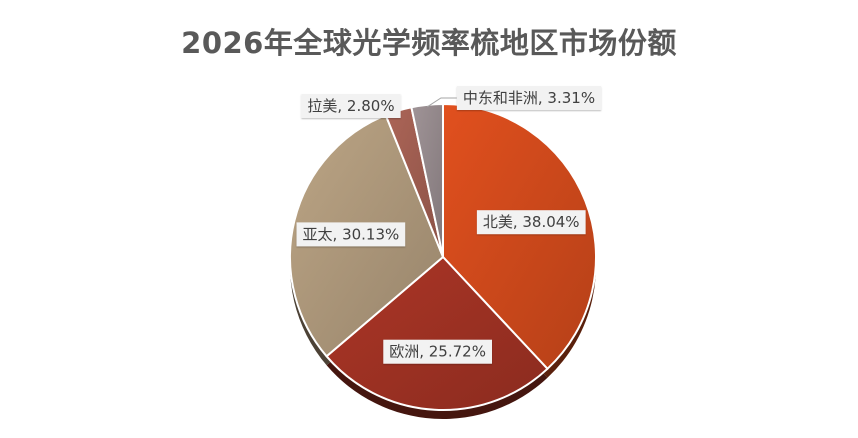  I want to click on leader-line-中东和非洲, so click(442, 102).